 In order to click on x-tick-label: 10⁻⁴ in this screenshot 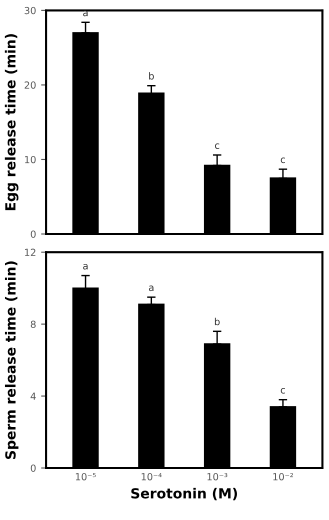, I will do `click(152, 476)`.